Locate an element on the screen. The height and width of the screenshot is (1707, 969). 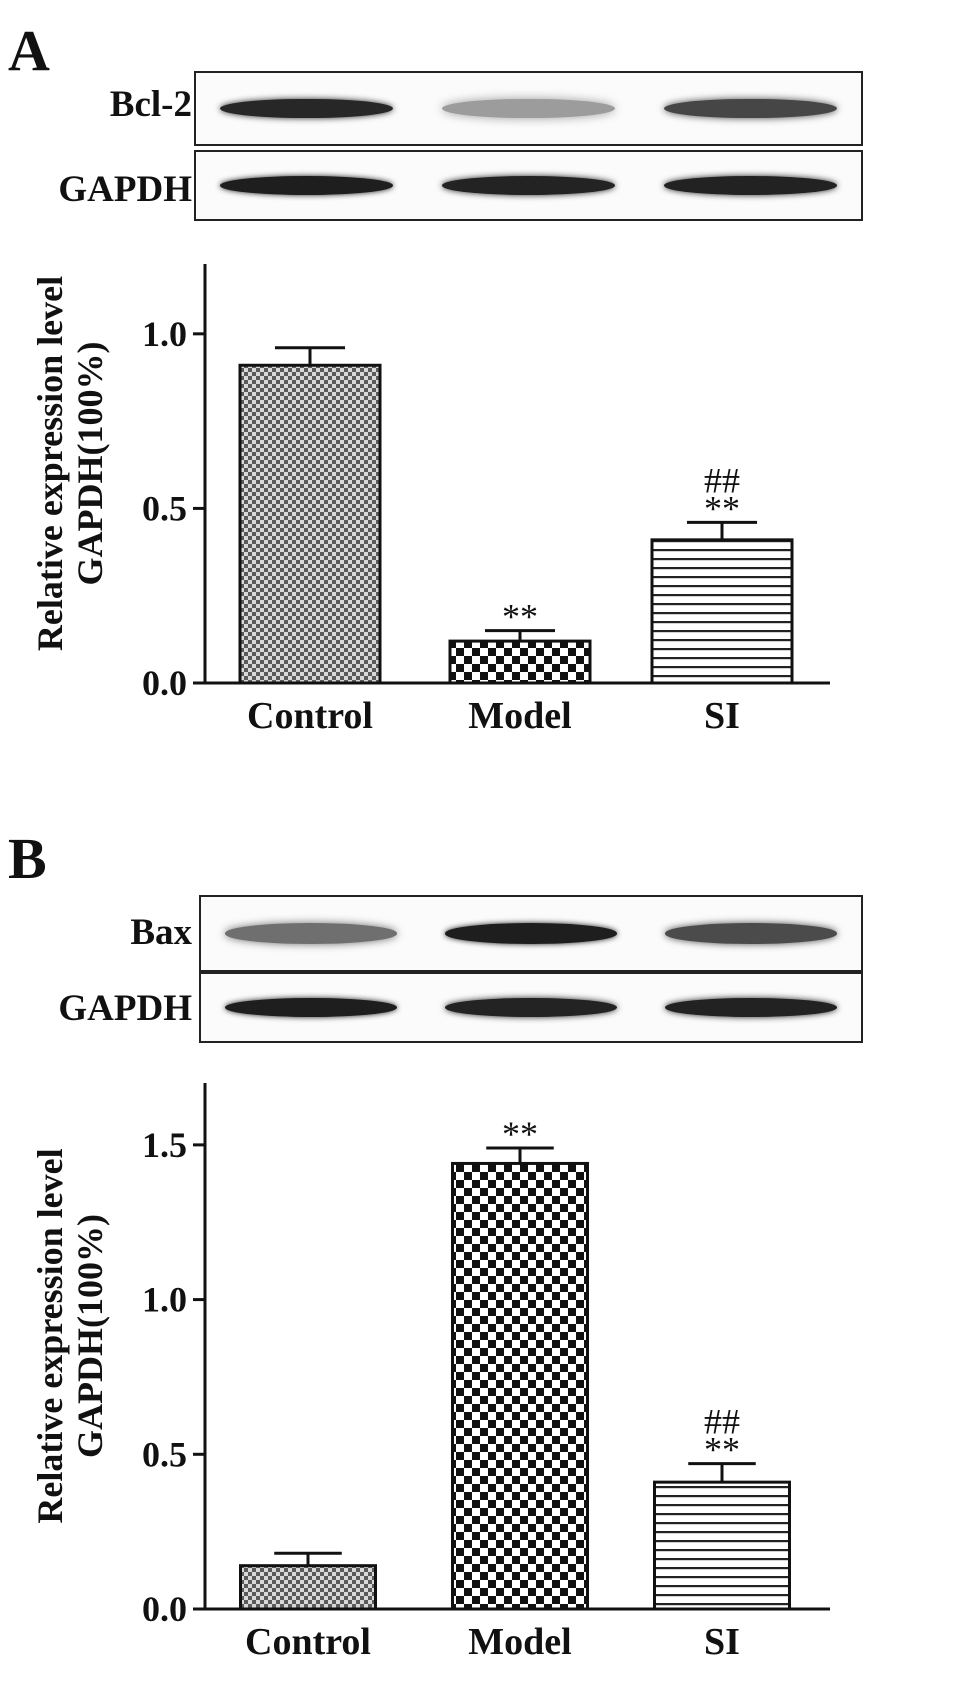
y-tick-label: 1.5 is located at coordinates (164, 1145).